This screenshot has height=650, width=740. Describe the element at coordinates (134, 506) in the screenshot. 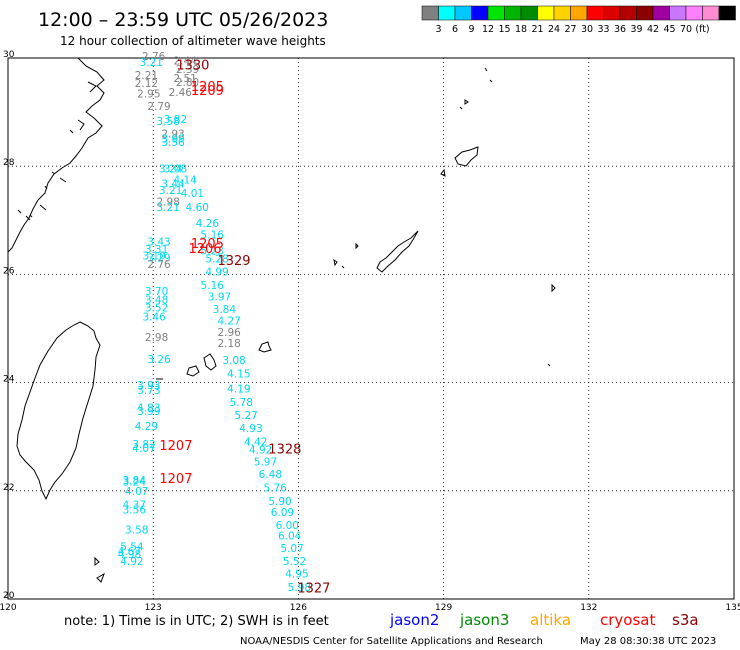

I see `wave-height-label: 4.37` at that location.